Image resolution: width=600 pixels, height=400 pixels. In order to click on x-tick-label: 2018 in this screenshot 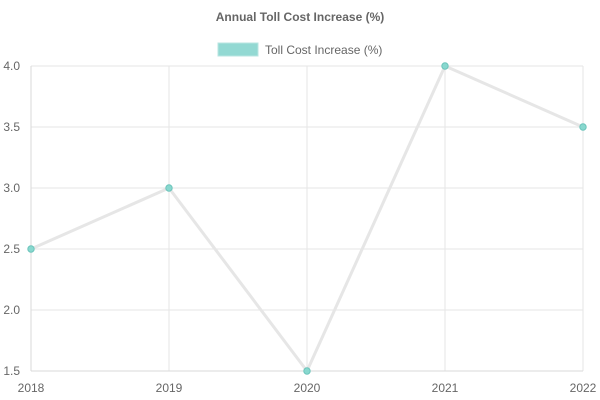, I will do `click(31, 388)`.